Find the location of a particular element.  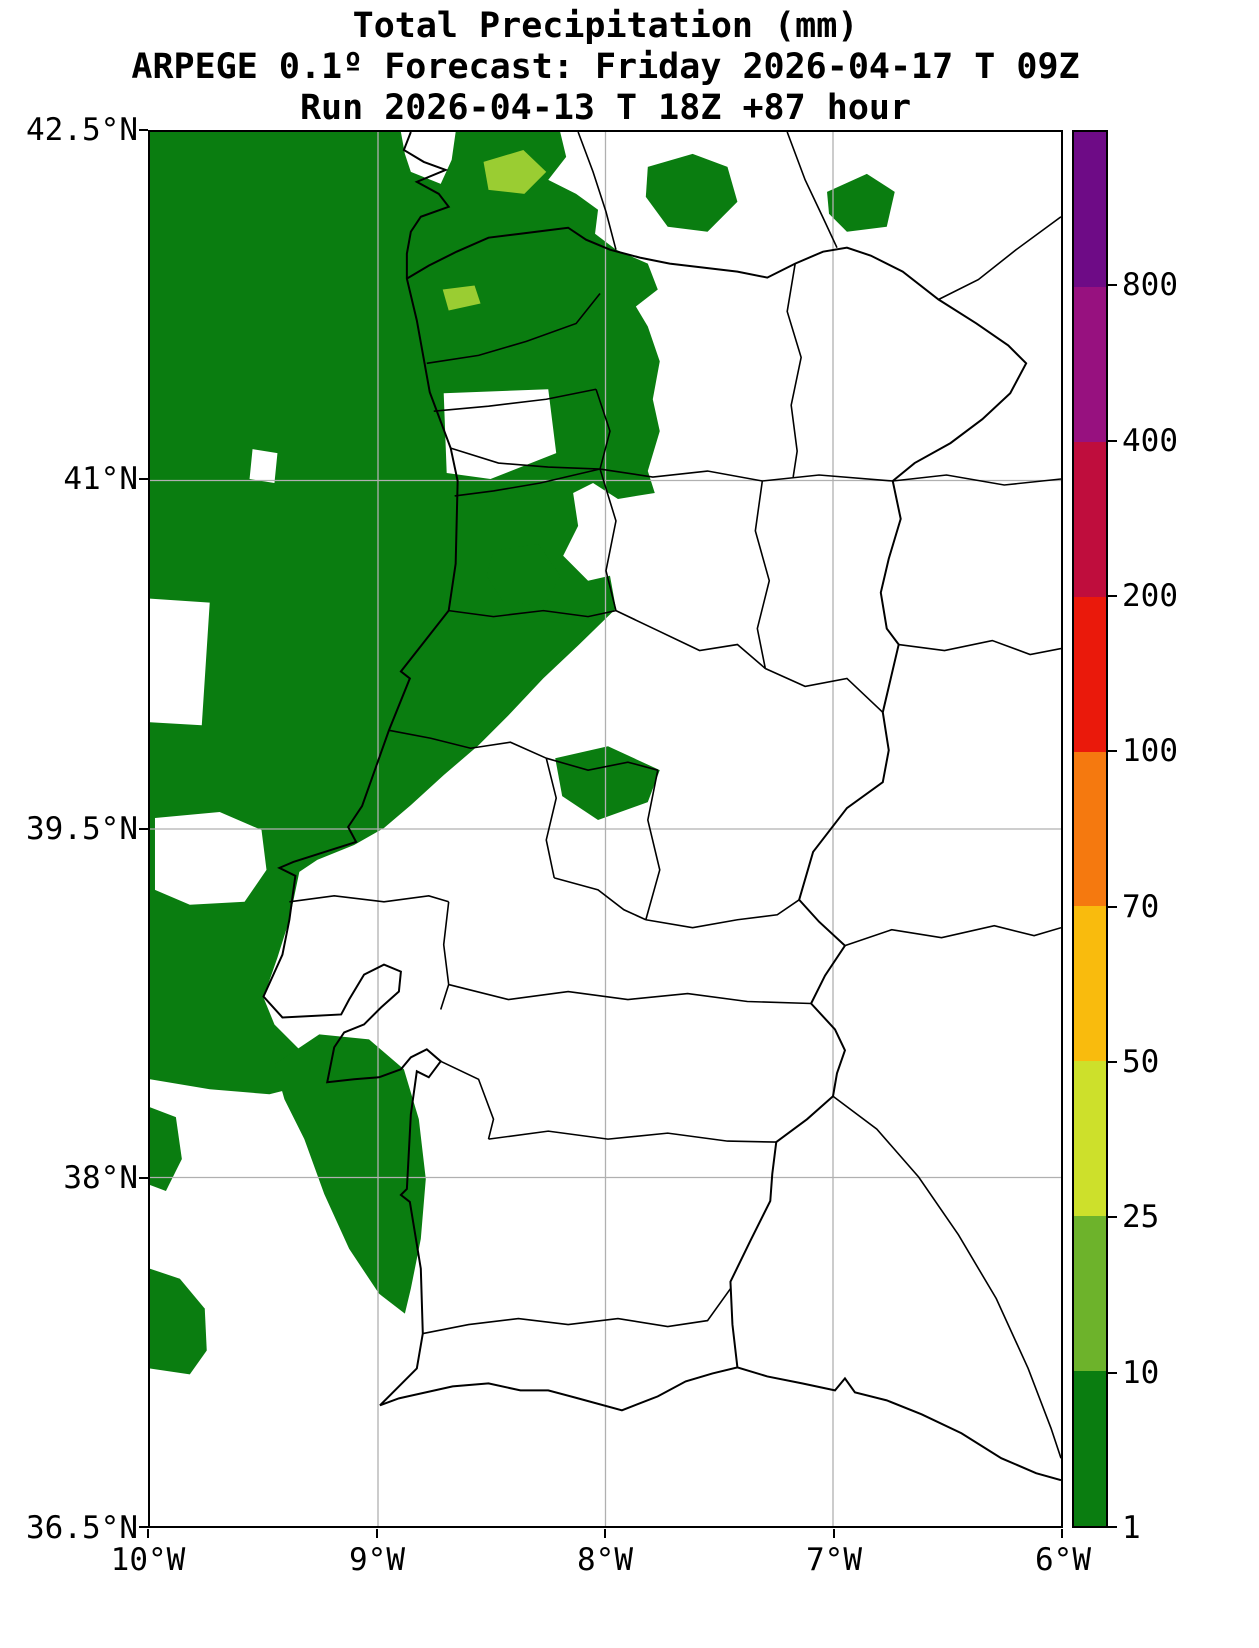

colorbar-label: 10 is located at coordinates (1141, 1373).